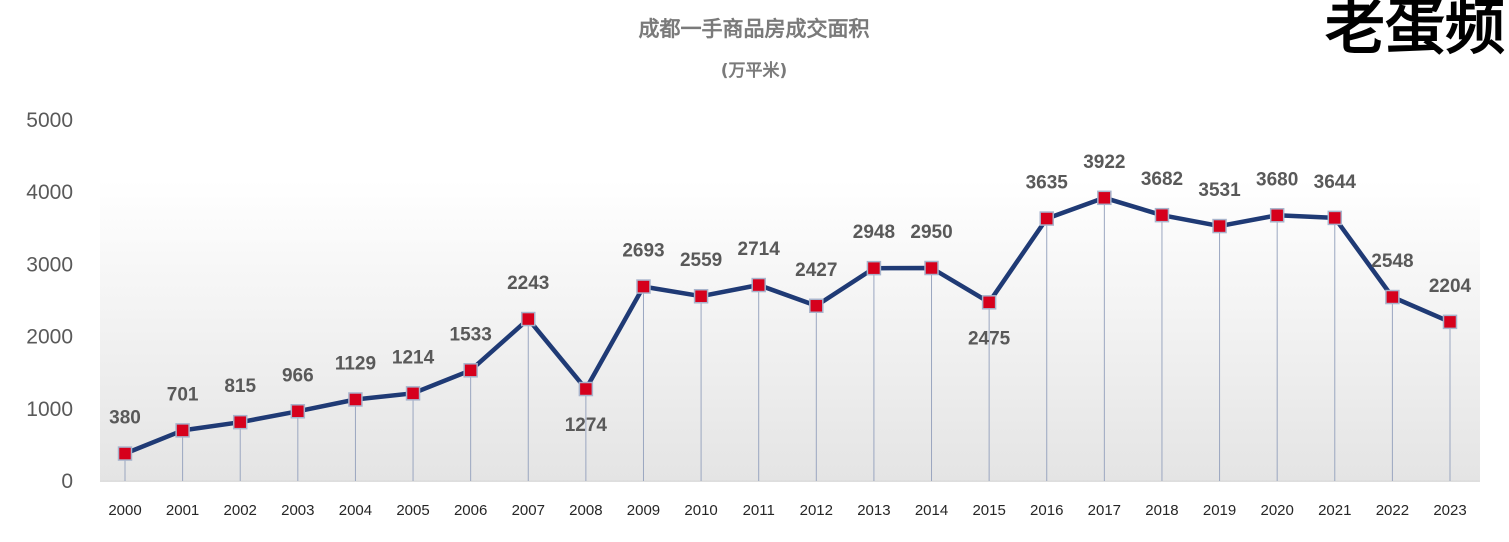 This screenshot has height=542, width=1509. What do you see at coordinates (701, 260) in the screenshot?
I see `data-label: 2559` at bounding box center [701, 260].